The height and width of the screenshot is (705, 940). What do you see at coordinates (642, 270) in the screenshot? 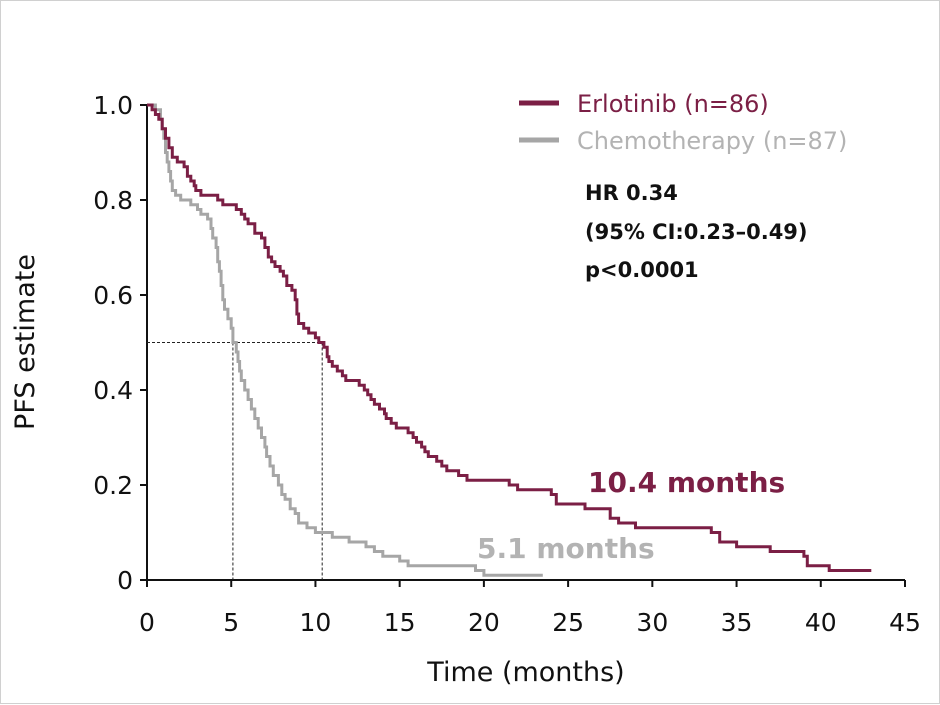
I see `p-value-label: p<0.0001` at bounding box center [642, 270].